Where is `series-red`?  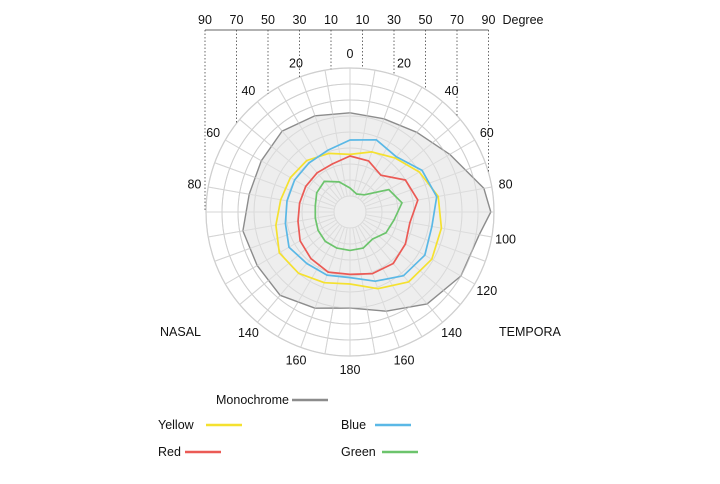 series-red is located at coordinates (358, 215).